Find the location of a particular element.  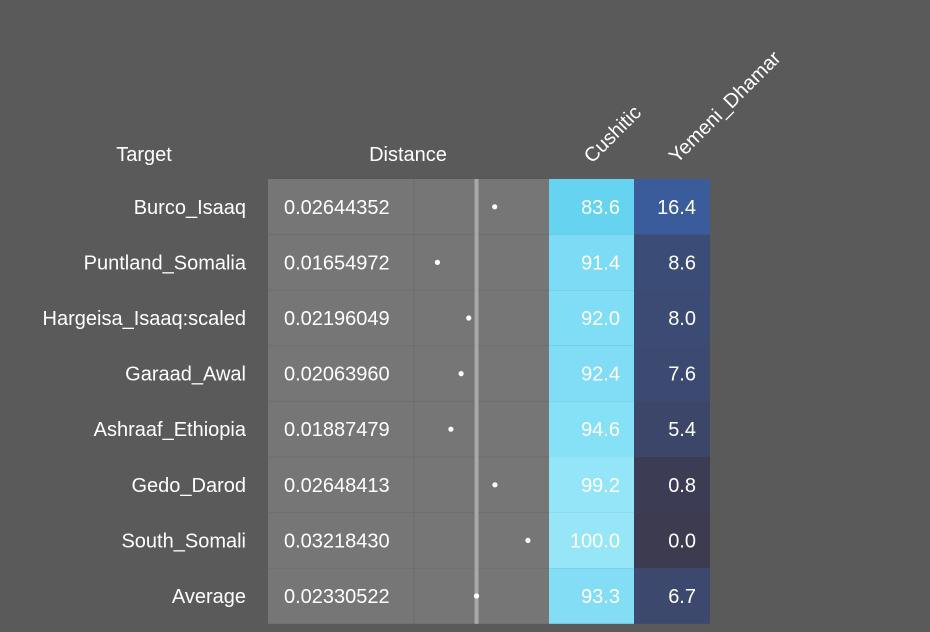

distance-value: 0.02196049 is located at coordinates (337, 319).